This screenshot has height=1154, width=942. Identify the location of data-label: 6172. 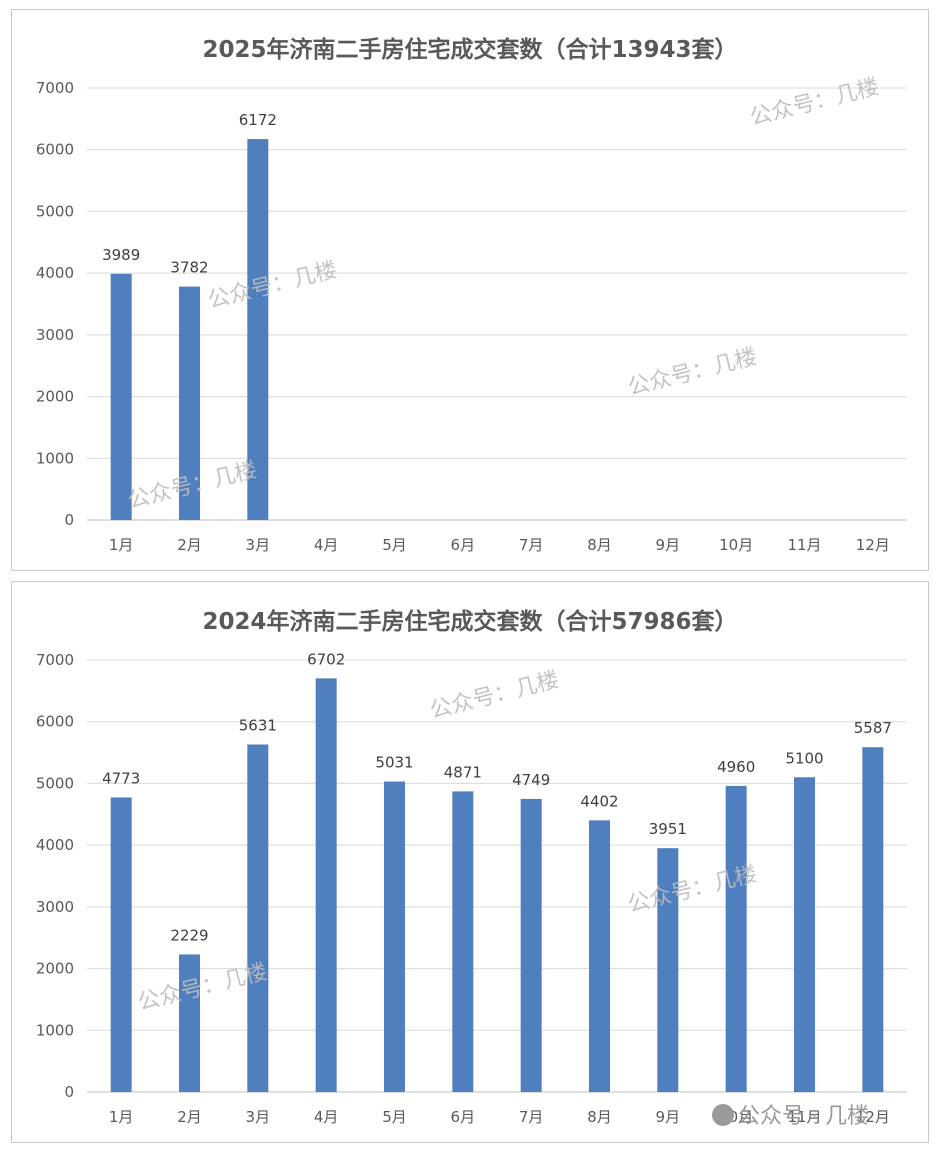
(258, 120).